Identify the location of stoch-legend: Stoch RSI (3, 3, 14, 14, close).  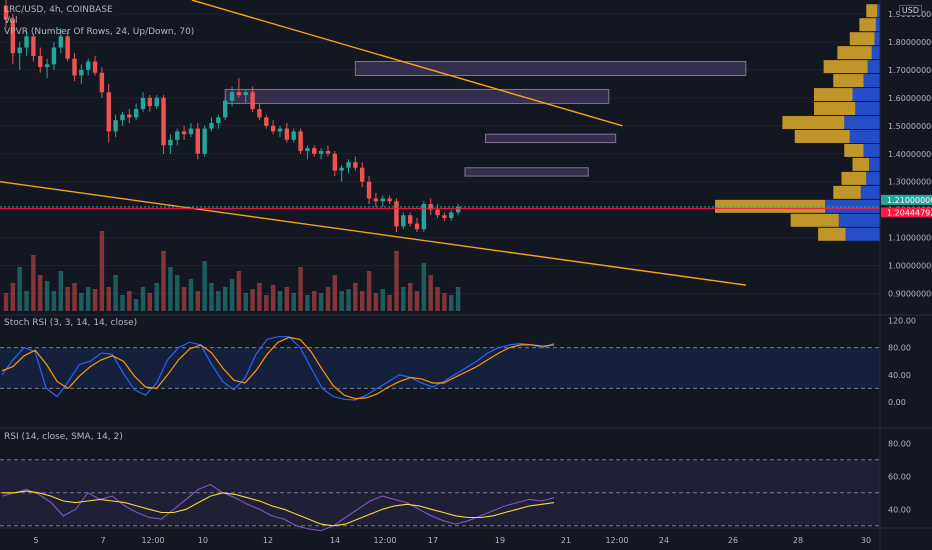
(70, 323).